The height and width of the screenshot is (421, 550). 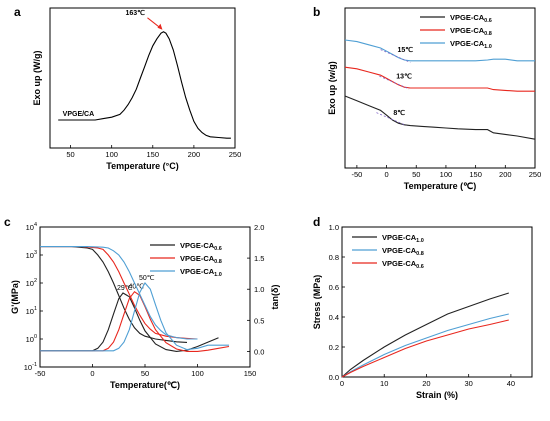 What do you see at coordinates (235, 154) in the screenshot?
I see `panel-a-x-tick-label: 250` at bounding box center [235, 154].